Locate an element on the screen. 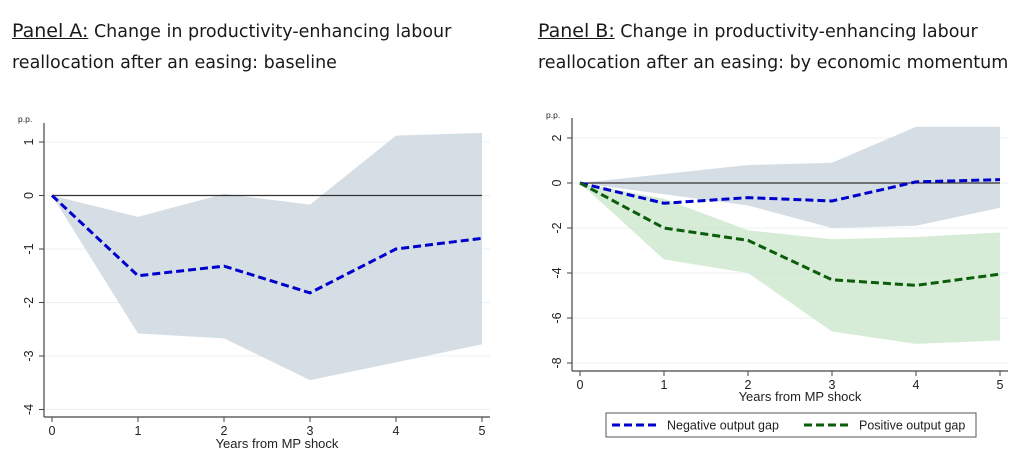  legend-item: Negative output gap is located at coordinates (695, 426).